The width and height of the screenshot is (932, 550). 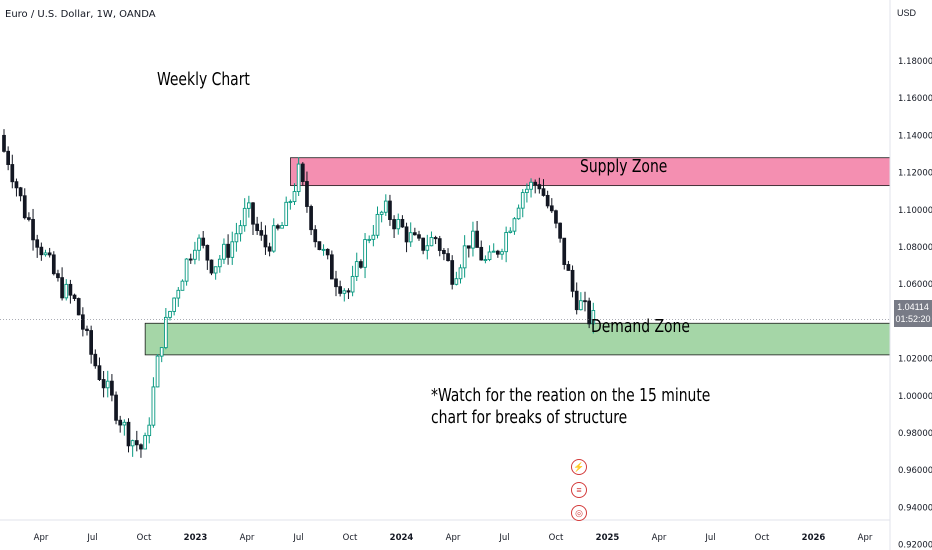 What do you see at coordinates (915, 62) in the screenshot?
I see `y-tick-label: 1.18000` at bounding box center [915, 62].